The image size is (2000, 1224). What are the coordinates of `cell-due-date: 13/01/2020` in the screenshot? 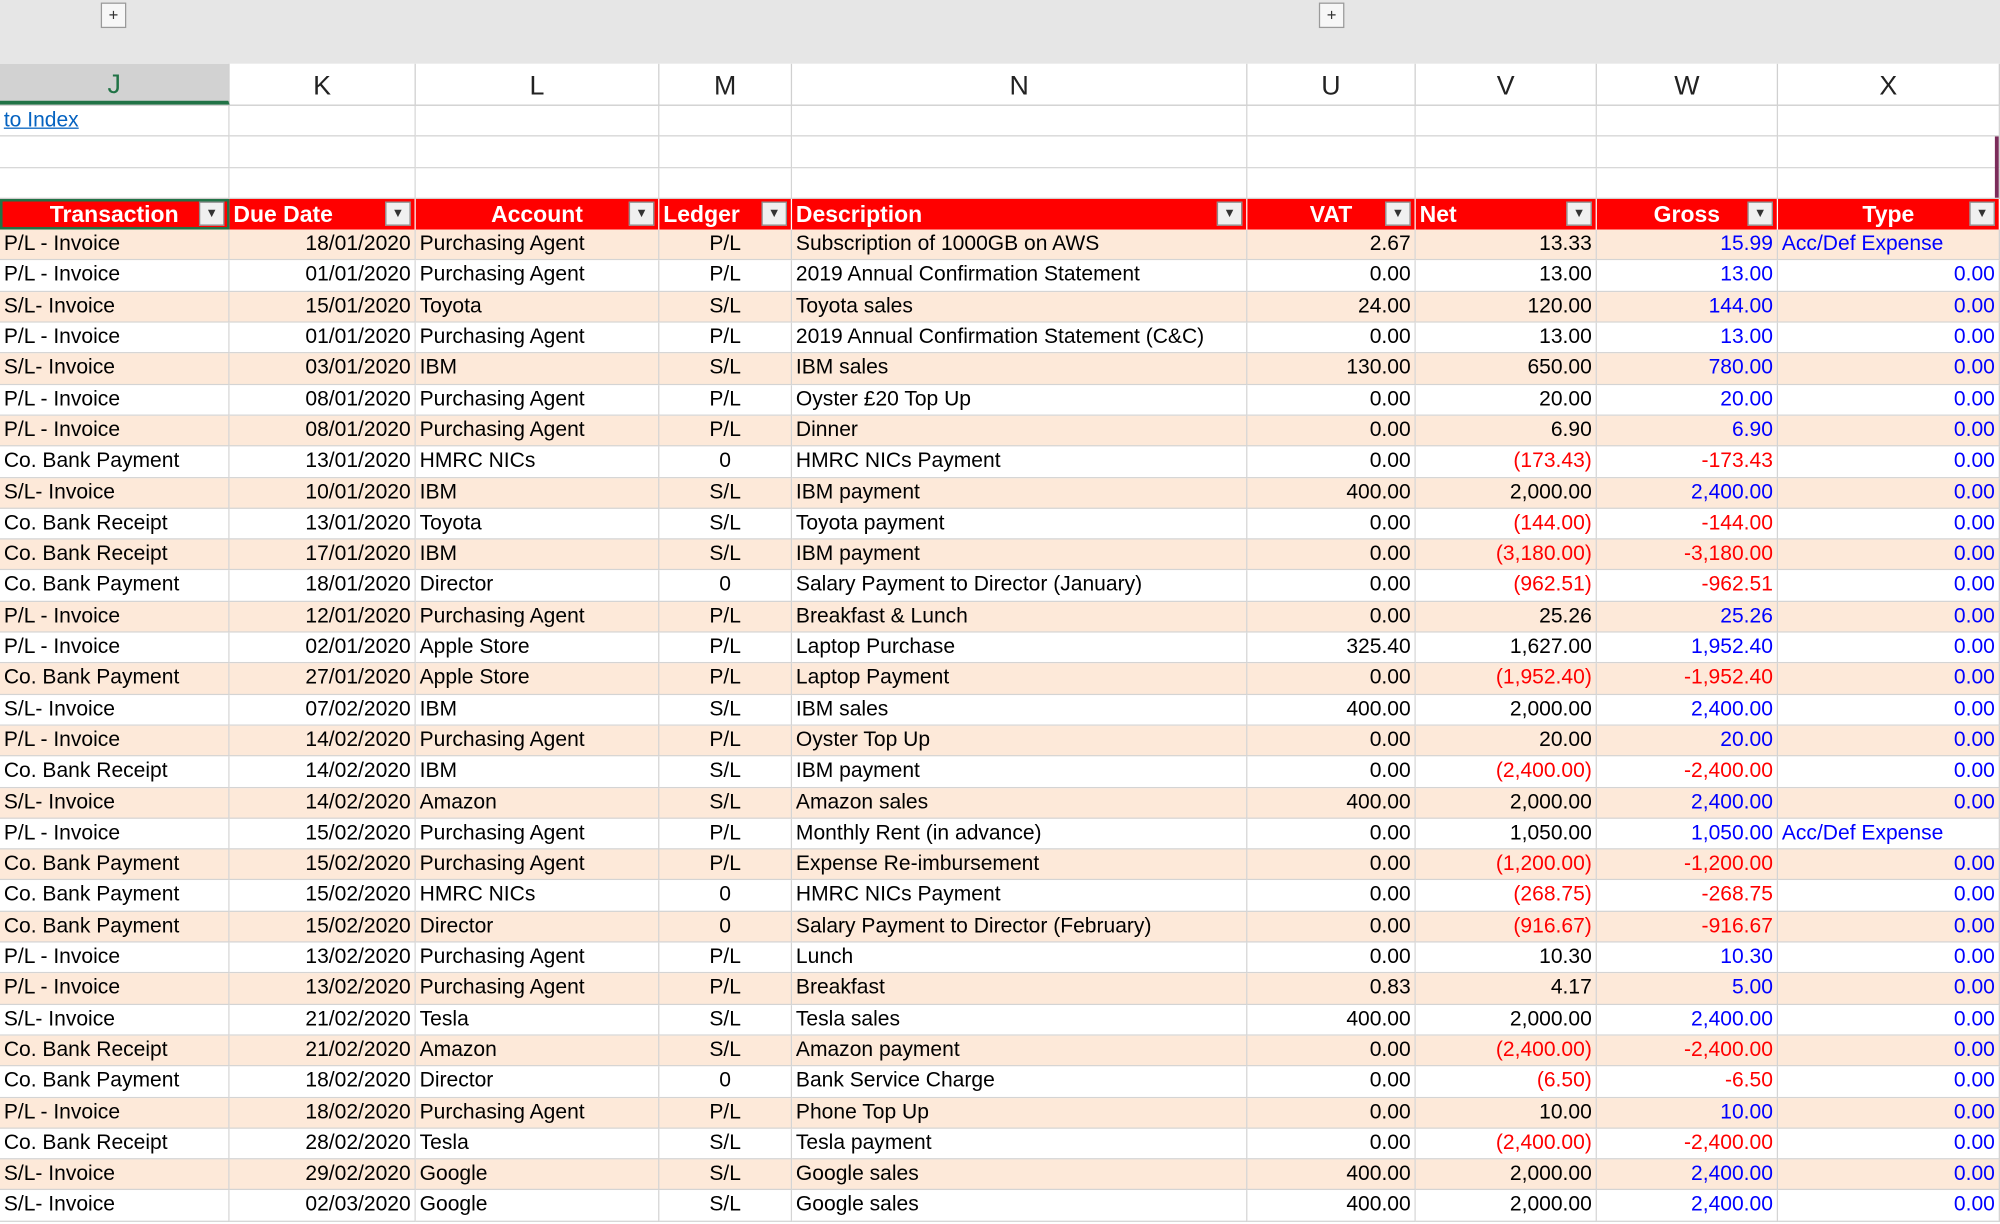 It's located at (322, 462).